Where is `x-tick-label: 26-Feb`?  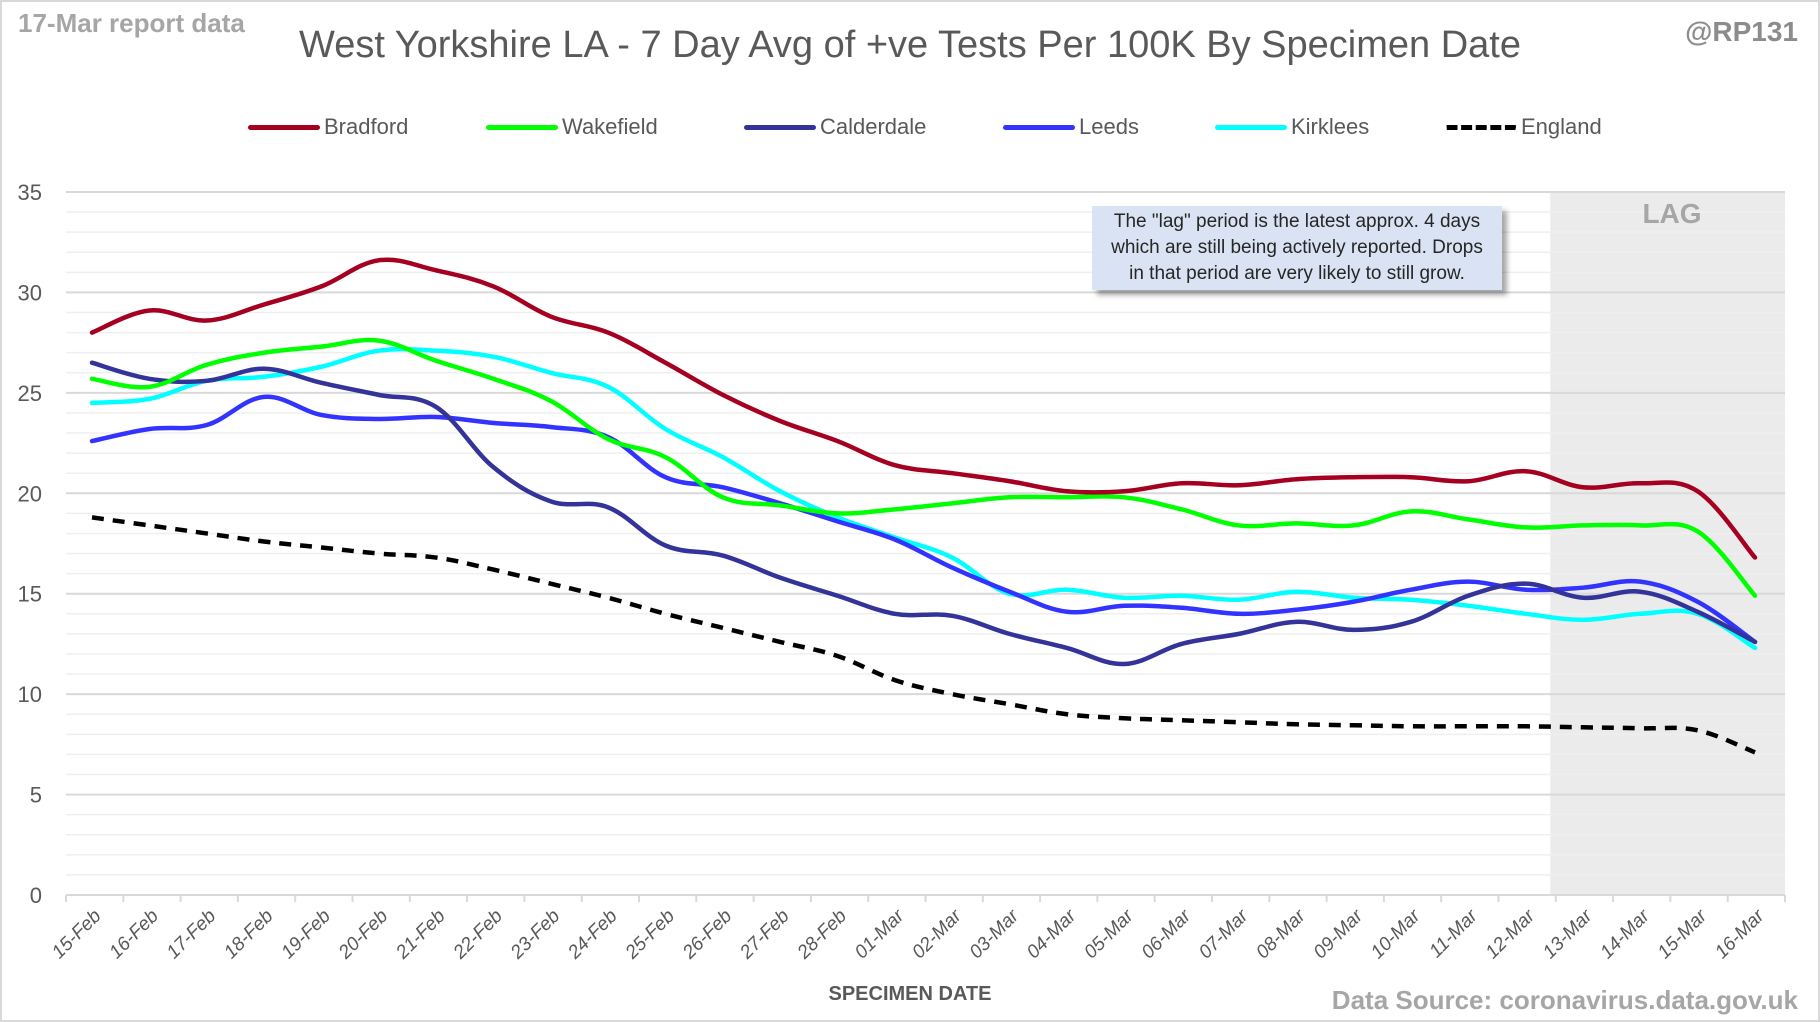
x-tick-label: 26-Feb is located at coordinates (707, 935).